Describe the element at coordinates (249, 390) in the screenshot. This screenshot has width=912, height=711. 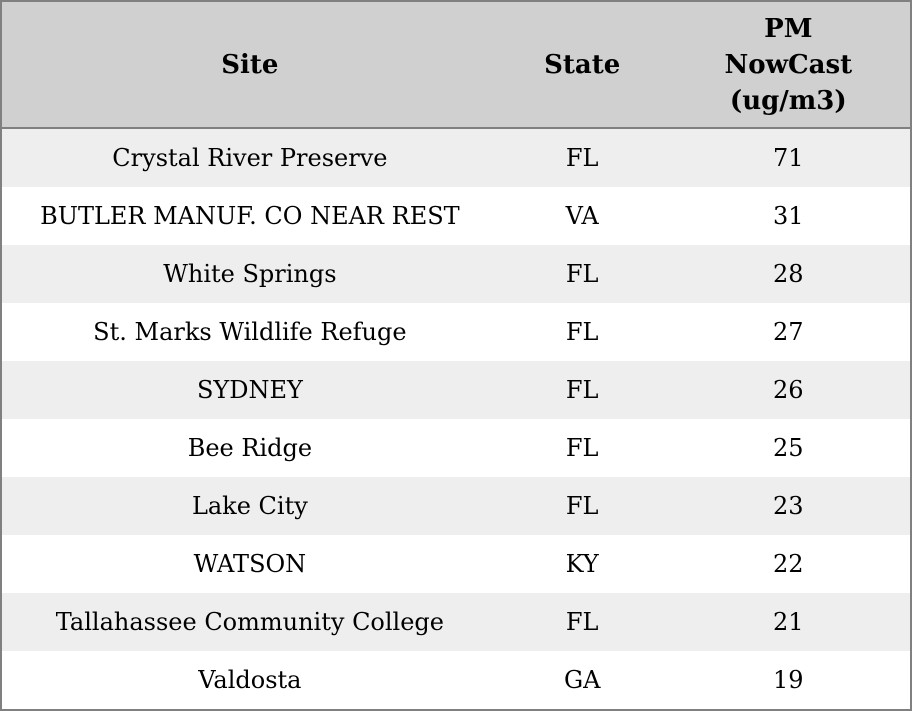
I see `site-cell: SYDNEY` at that location.